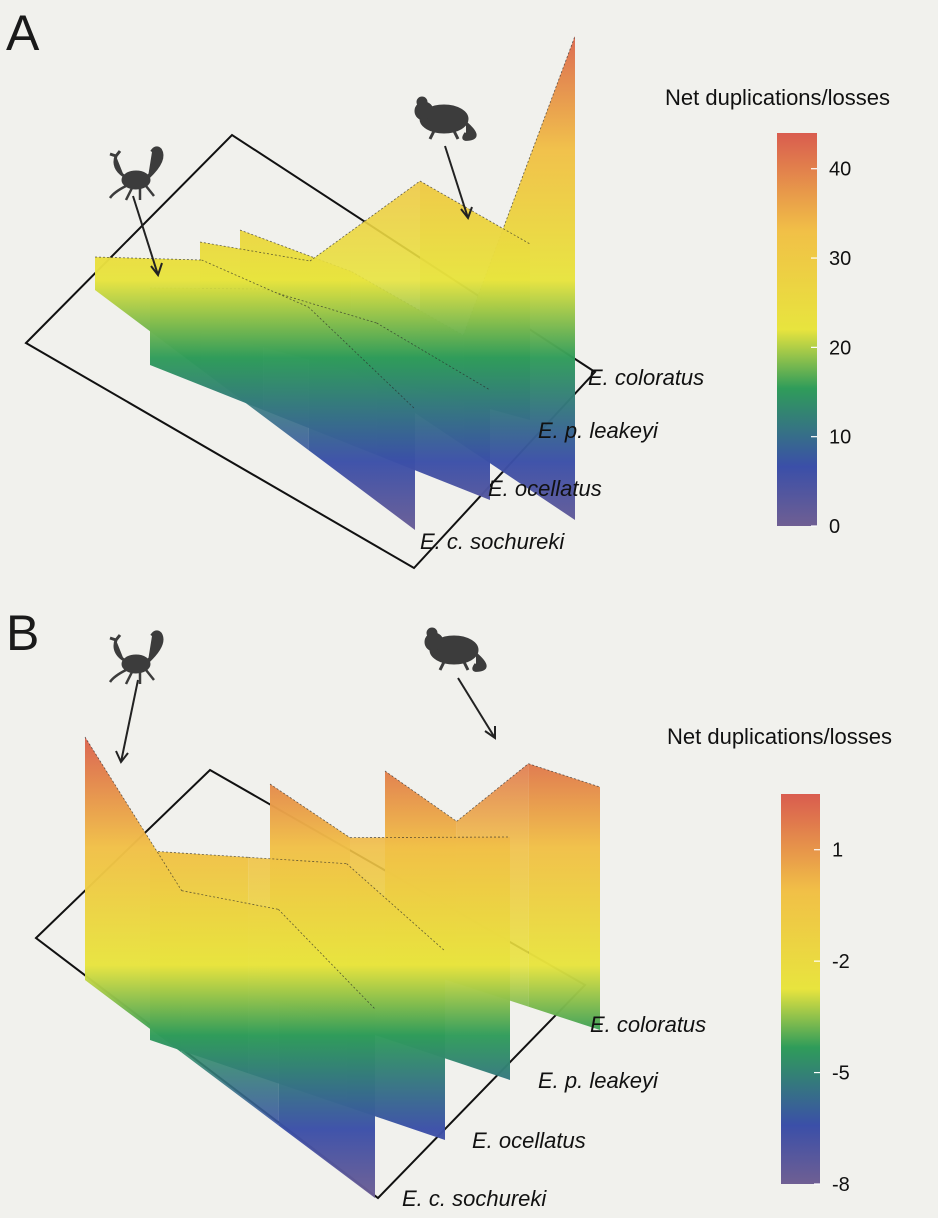 The image size is (938, 1218). I want to click on colorbar-tick-label: 10, so click(840, 438).